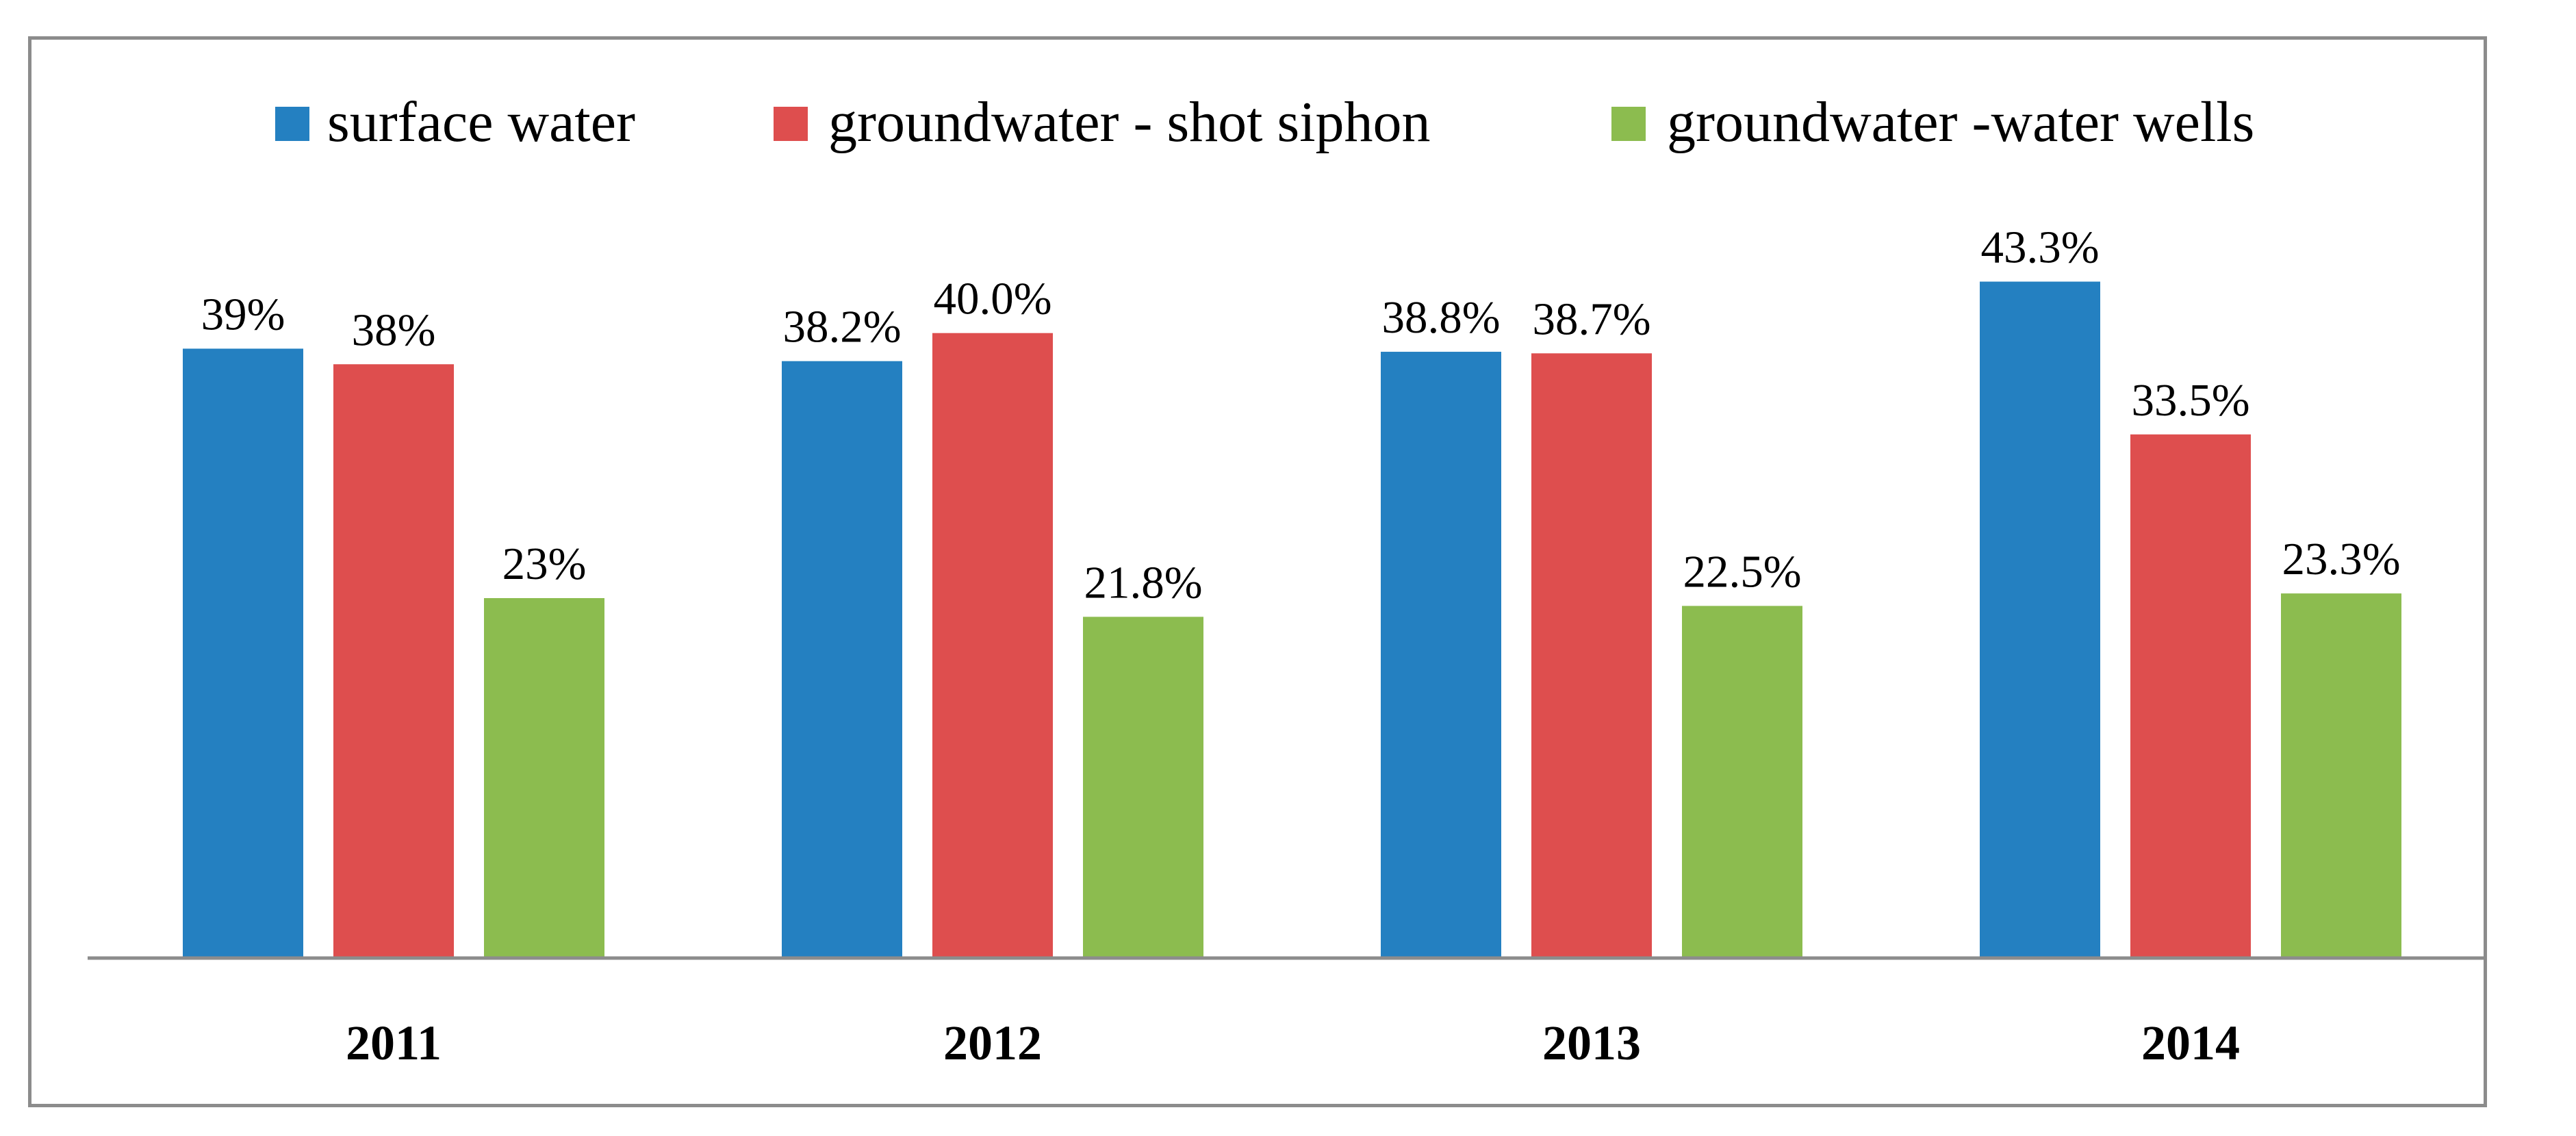  I want to click on bar-groundwater-shot-siphon-2011, so click(394, 660).